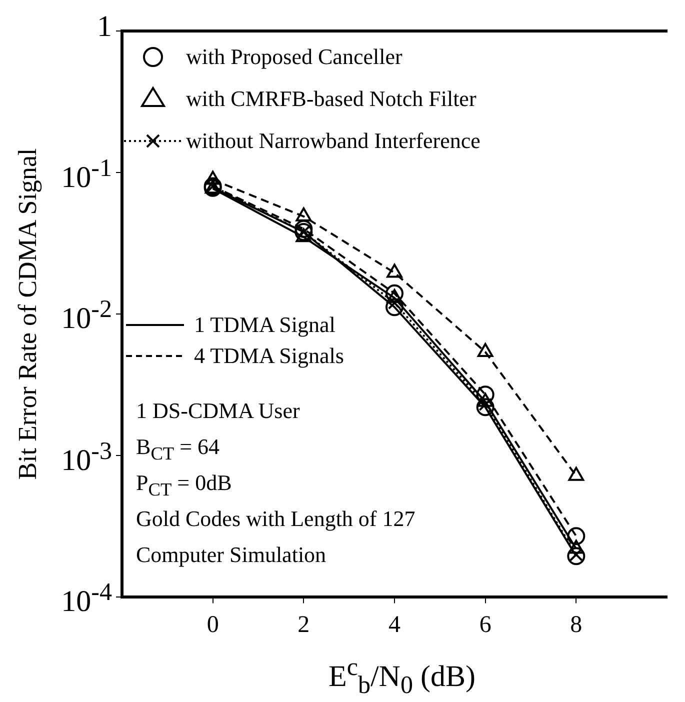 The width and height of the screenshot is (685, 702). What do you see at coordinates (184, 485) in the screenshot?
I see `annotation: P$_{CT}$ = 0dB` at bounding box center [184, 485].